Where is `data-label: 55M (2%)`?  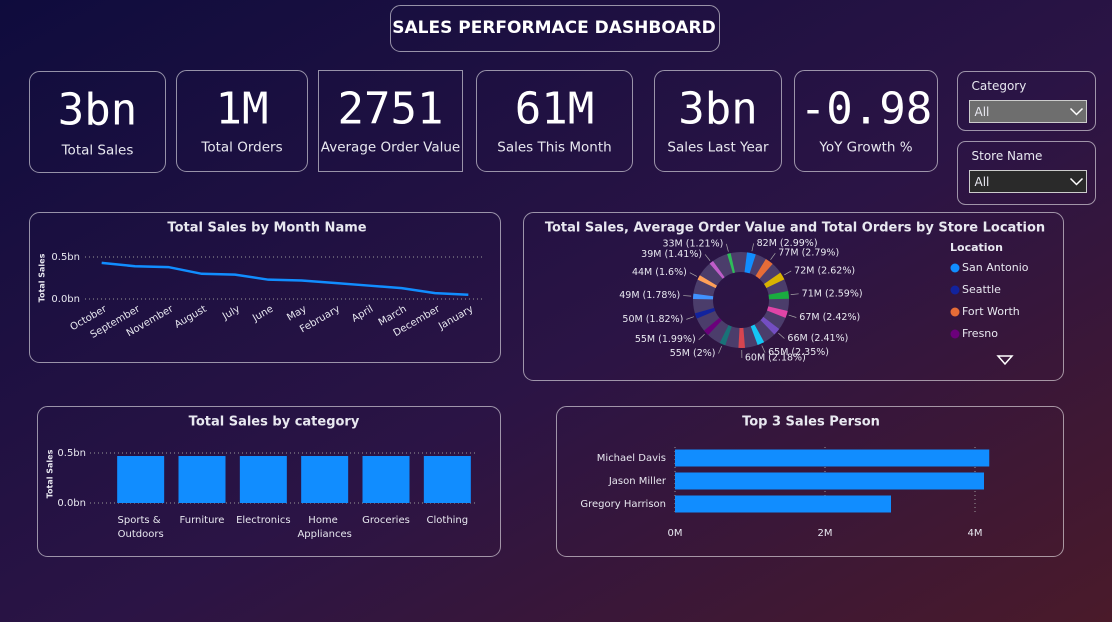 data-label: 55M (2%) is located at coordinates (693, 353).